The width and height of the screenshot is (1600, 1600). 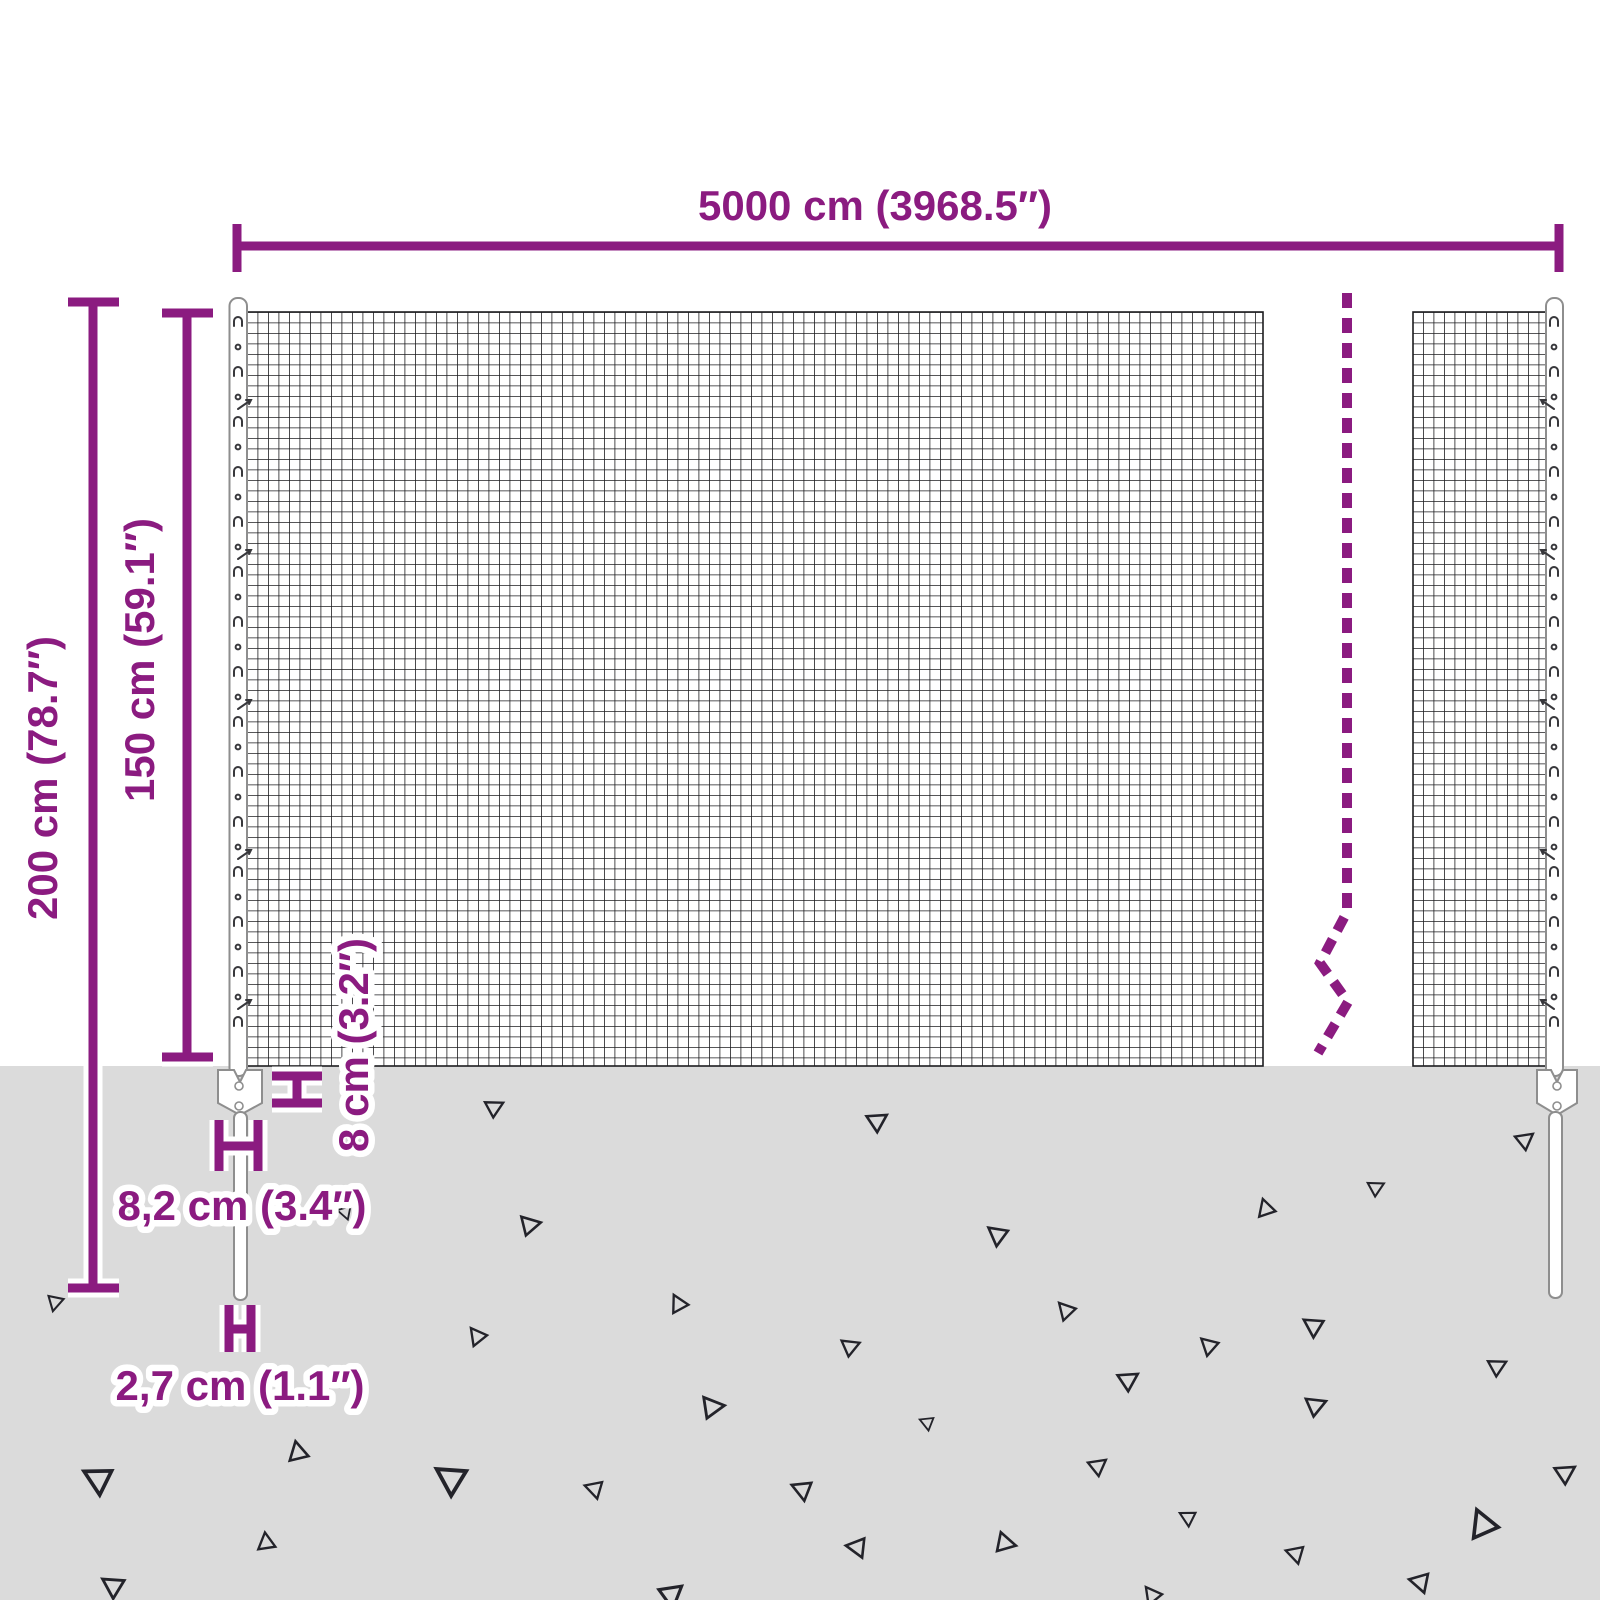 What do you see at coordinates (353, 1045) in the screenshot?
I see `dim-label-anchor-plate-height: 8 cm (3.2″)` at bounding box center [353, 1045].